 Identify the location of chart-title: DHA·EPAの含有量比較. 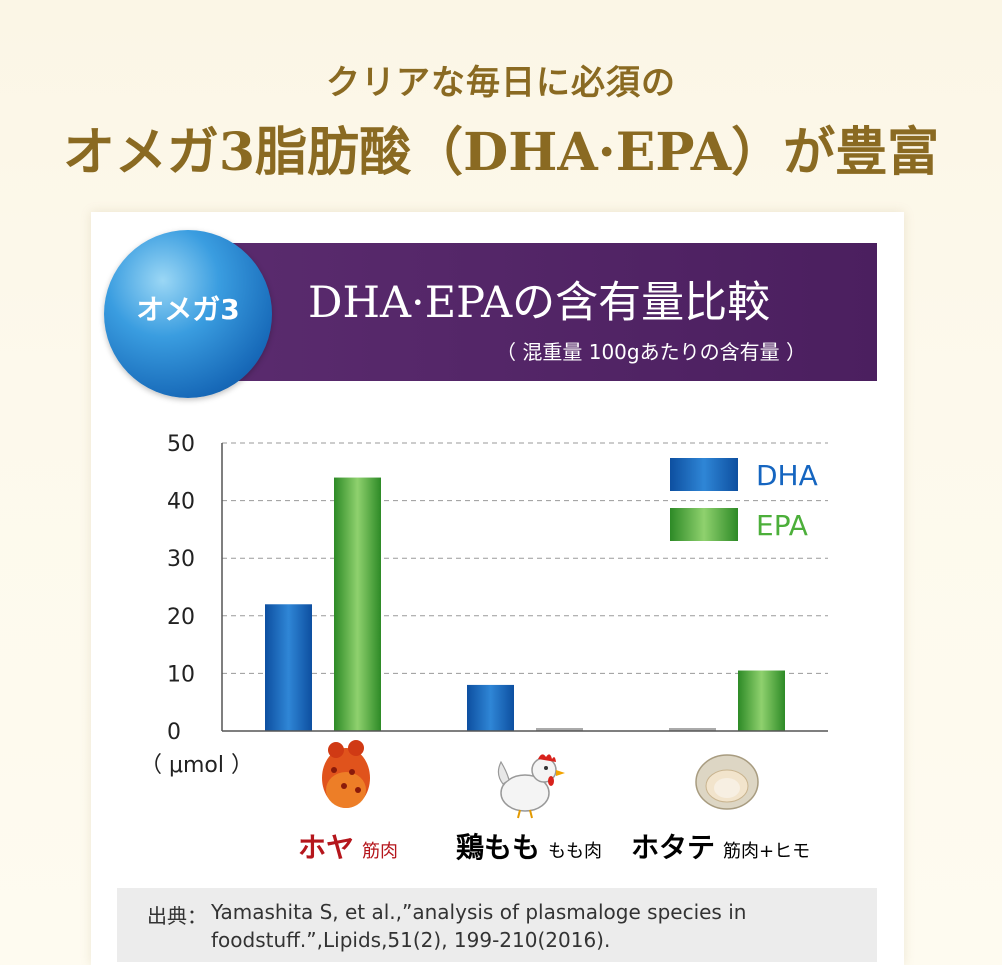
(539, 303).